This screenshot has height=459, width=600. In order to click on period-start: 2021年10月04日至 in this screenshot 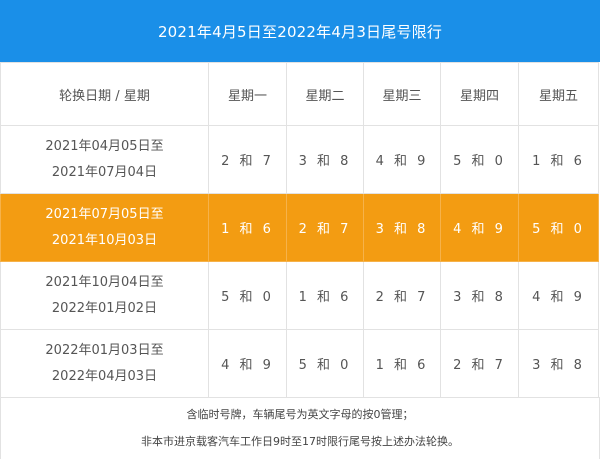, I will do `click(104, 282)`.